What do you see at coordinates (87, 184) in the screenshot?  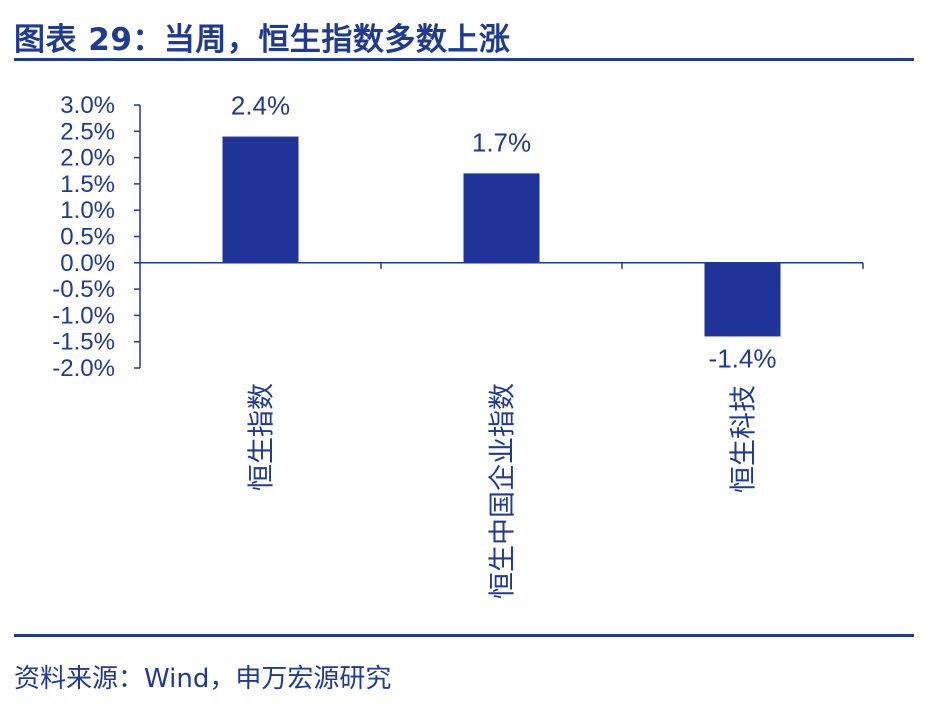 I see `y-tick-label: 1.5%` at bounding box center [87, 184].